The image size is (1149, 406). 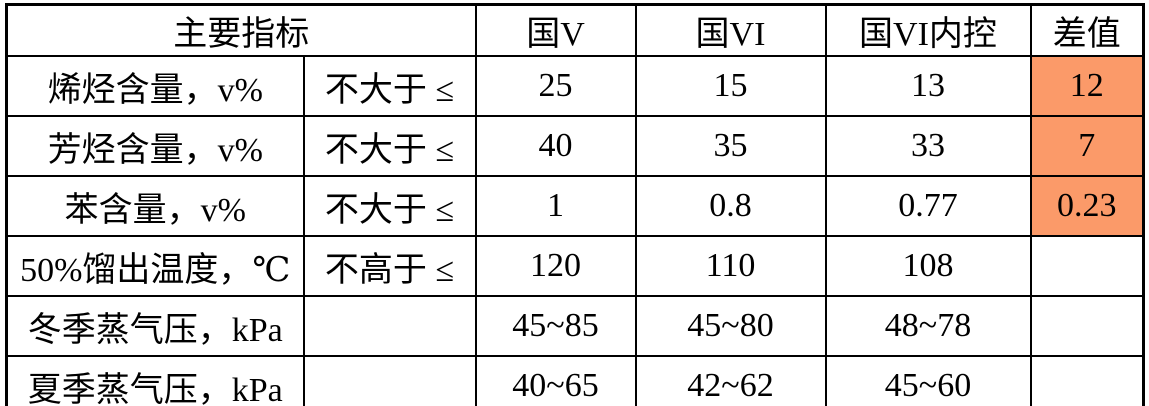 What do you see at coordinates (928, 146) in the screenshot?
I see `value-guo-vi-internal: 33` at bounding box center [928, 146].